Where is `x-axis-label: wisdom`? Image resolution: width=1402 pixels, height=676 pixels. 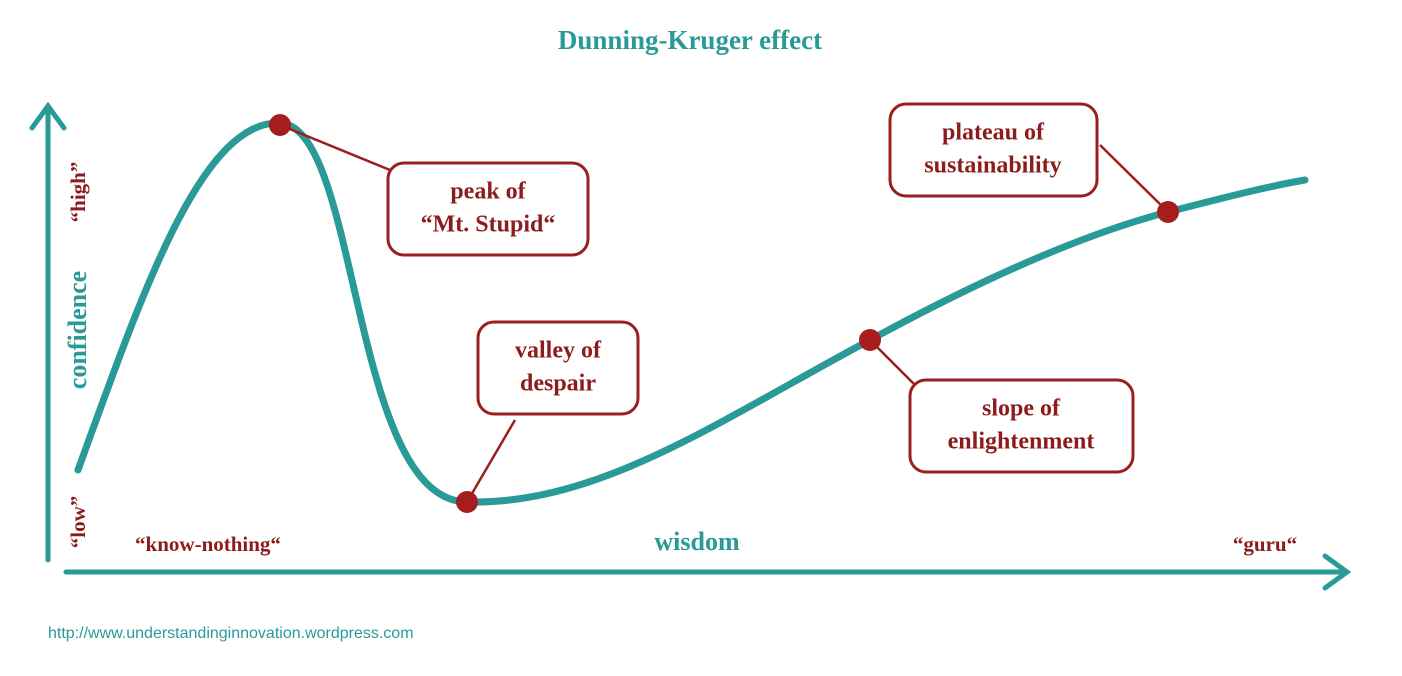 x-axis-label: wisdom is located at coordinates (697, 541).